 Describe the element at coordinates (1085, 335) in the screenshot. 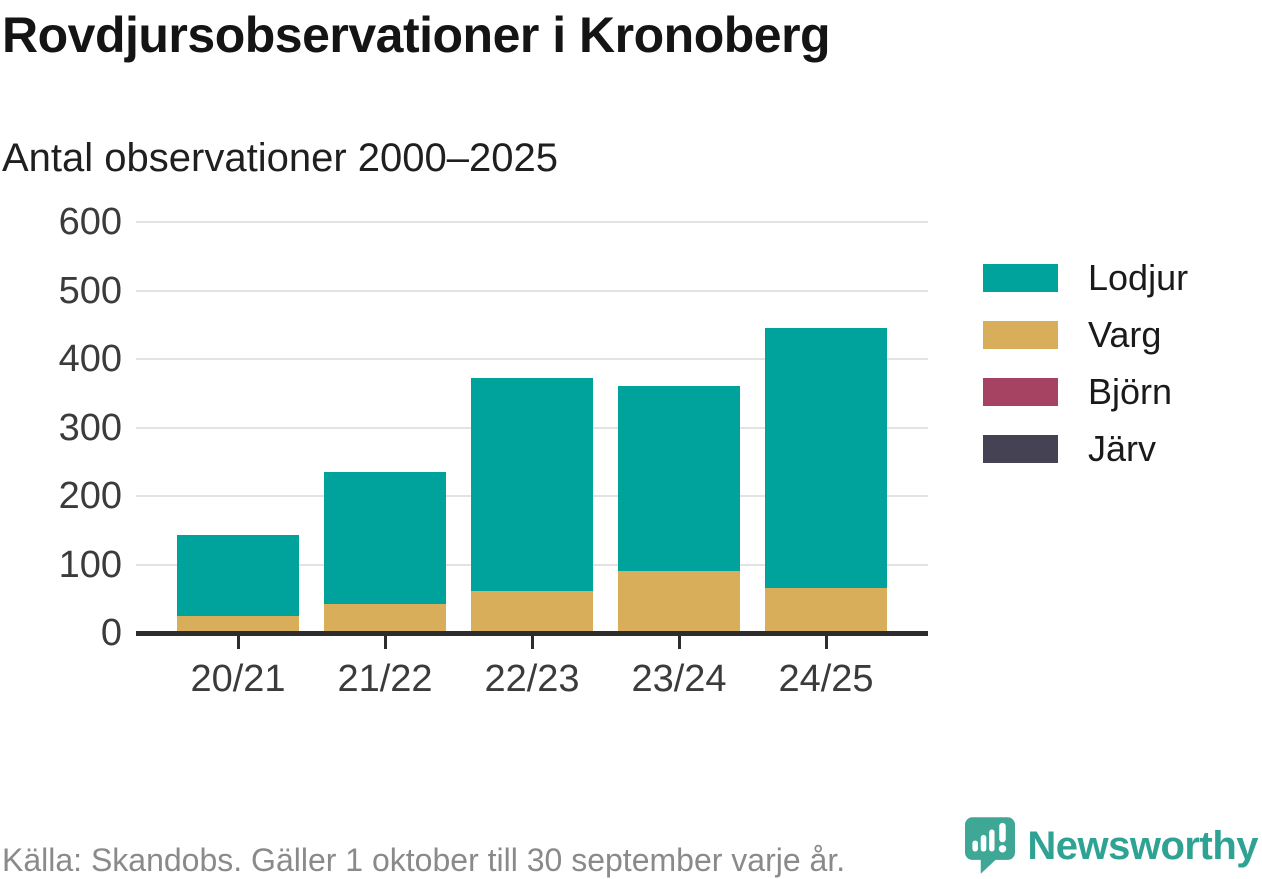

I see `legend-item: Varg` at that location.